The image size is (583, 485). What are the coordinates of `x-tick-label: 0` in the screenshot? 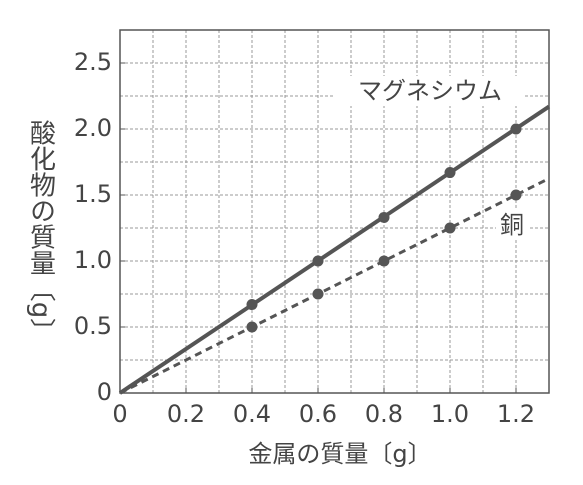 It's located at (119, 414).